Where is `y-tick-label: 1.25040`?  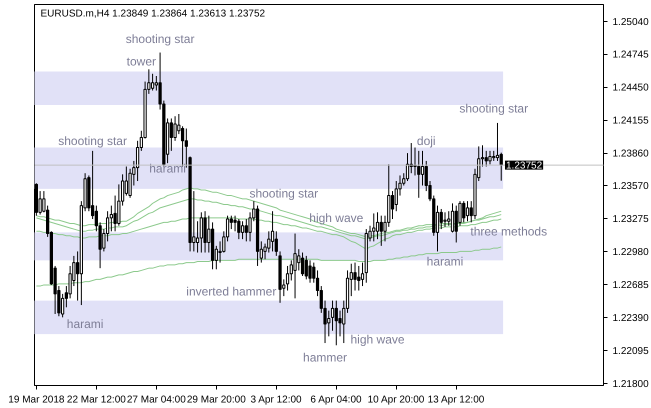
y-tick-label: 1.25040 is located at coordinates (631, 22).